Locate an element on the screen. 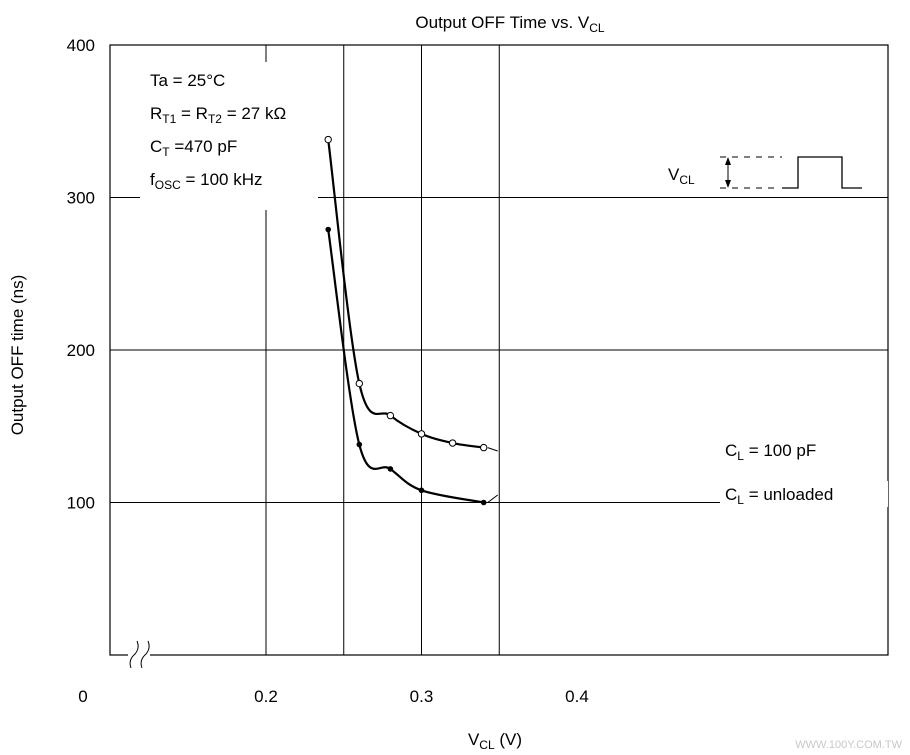 The width and height of the screenshot is (910, 755). data-points is located at coordinates (406, 320).